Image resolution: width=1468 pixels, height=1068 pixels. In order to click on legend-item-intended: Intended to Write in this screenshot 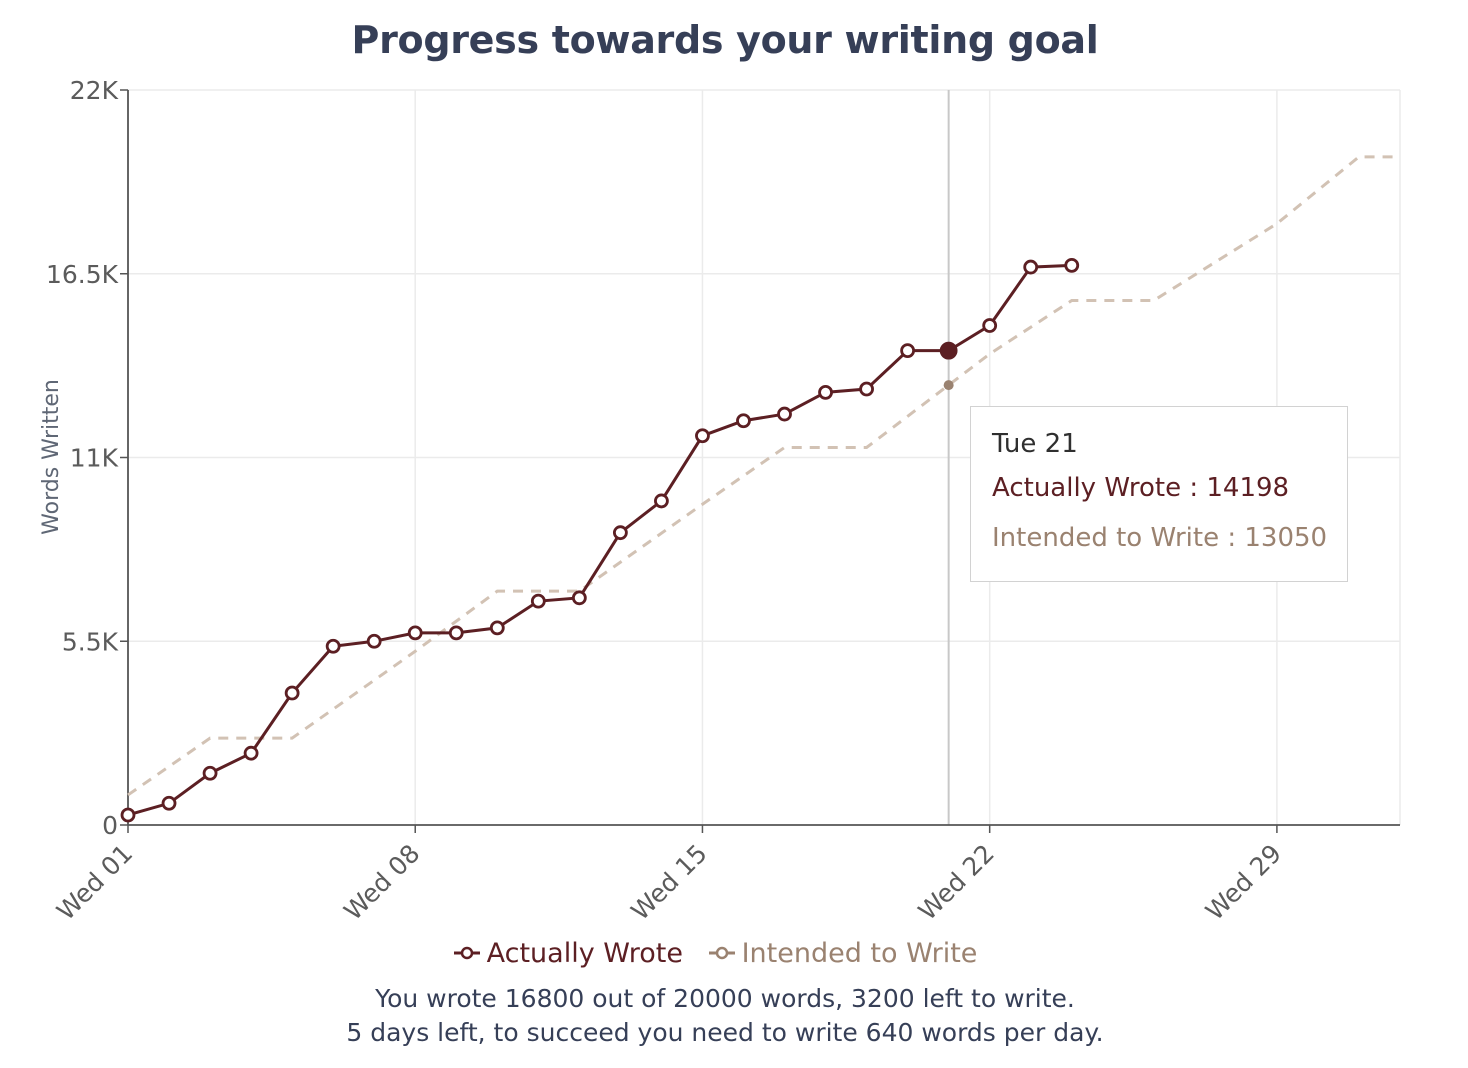, I will do `click(843, 953)`.